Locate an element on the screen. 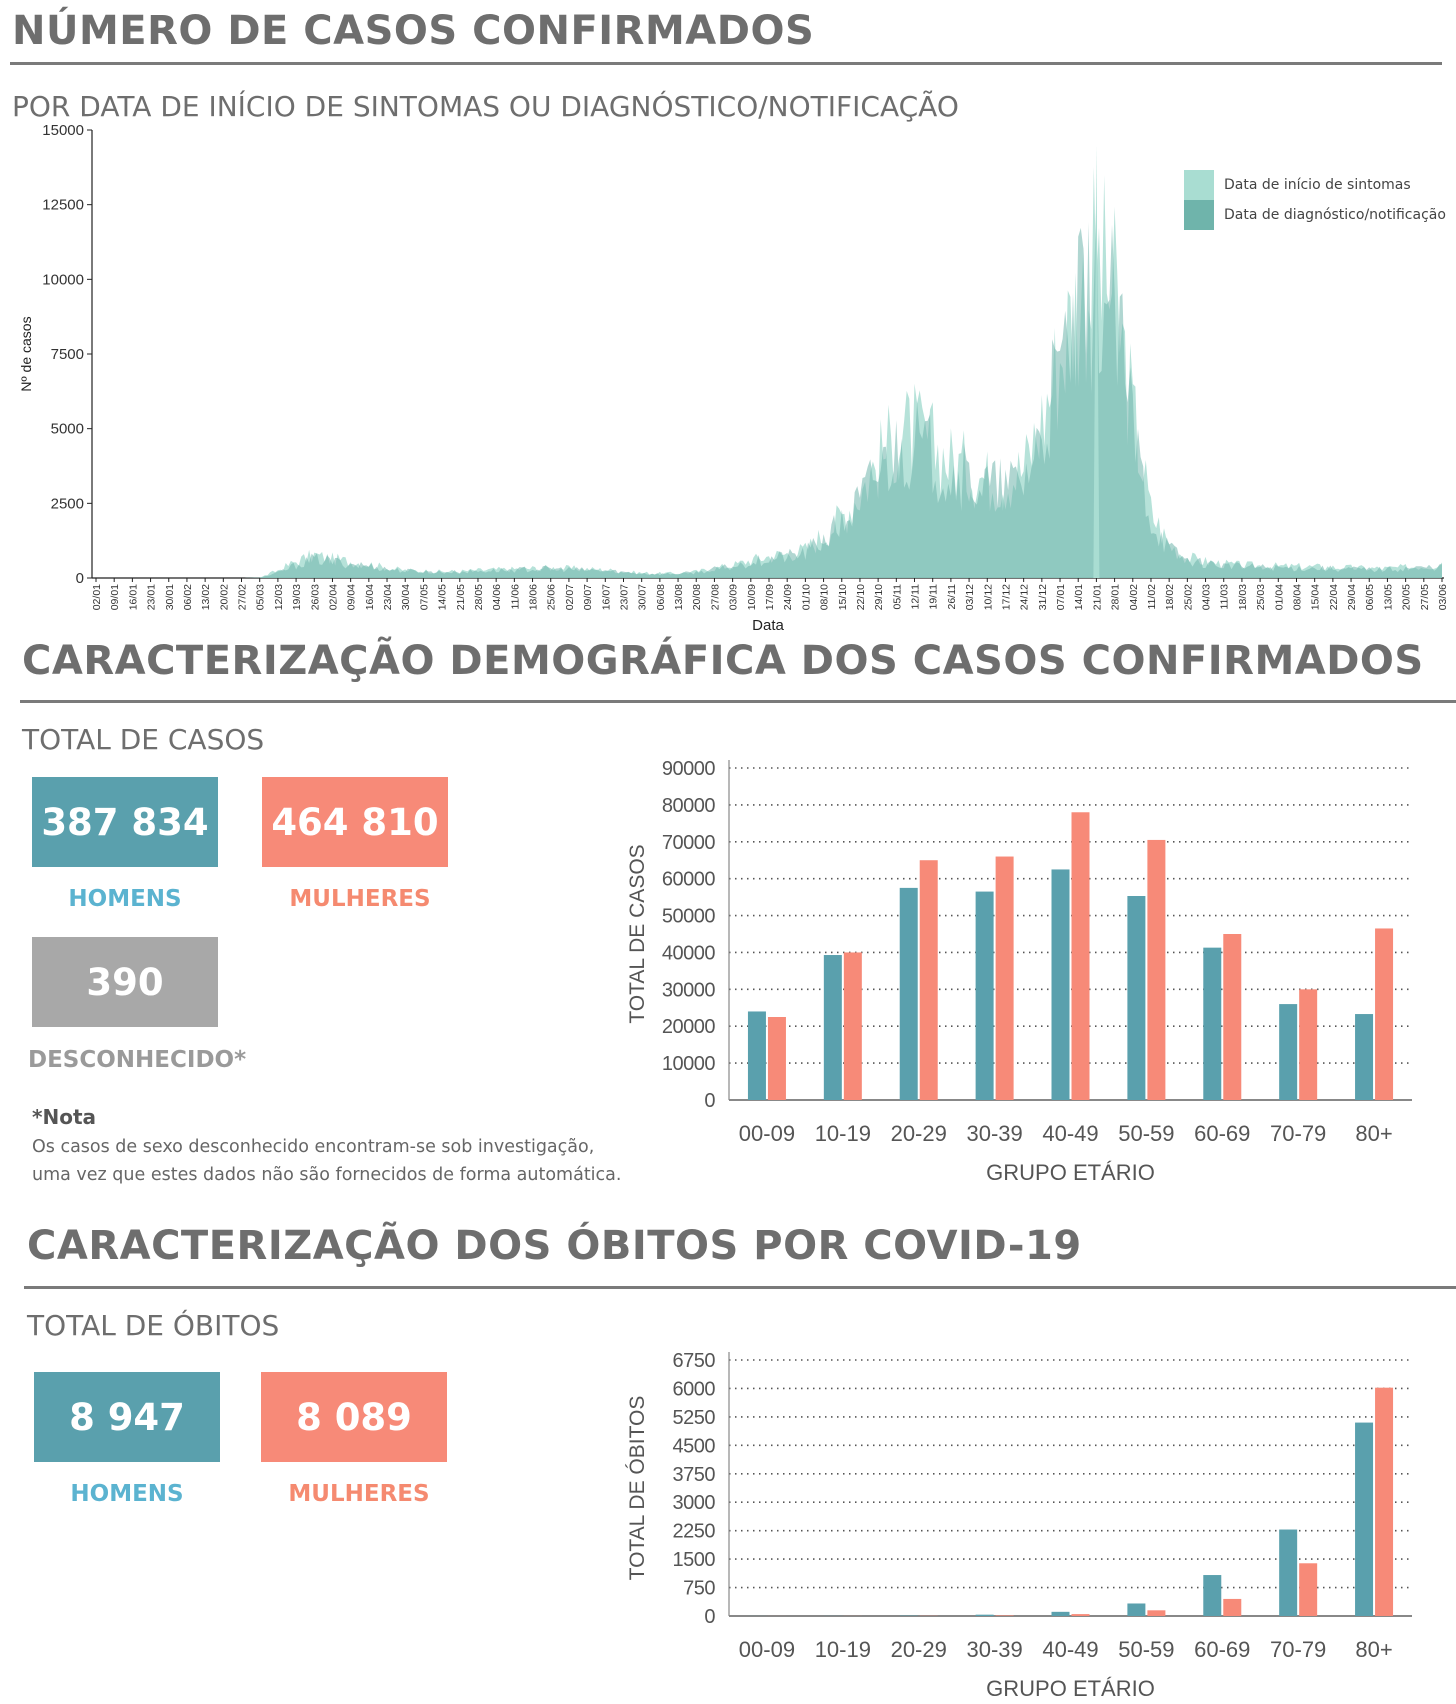 This screenshot has height=1704, width=1456. legend-label-diagnosis: Data de diagnóstico/notificação is located at coordinates (1335, 215).